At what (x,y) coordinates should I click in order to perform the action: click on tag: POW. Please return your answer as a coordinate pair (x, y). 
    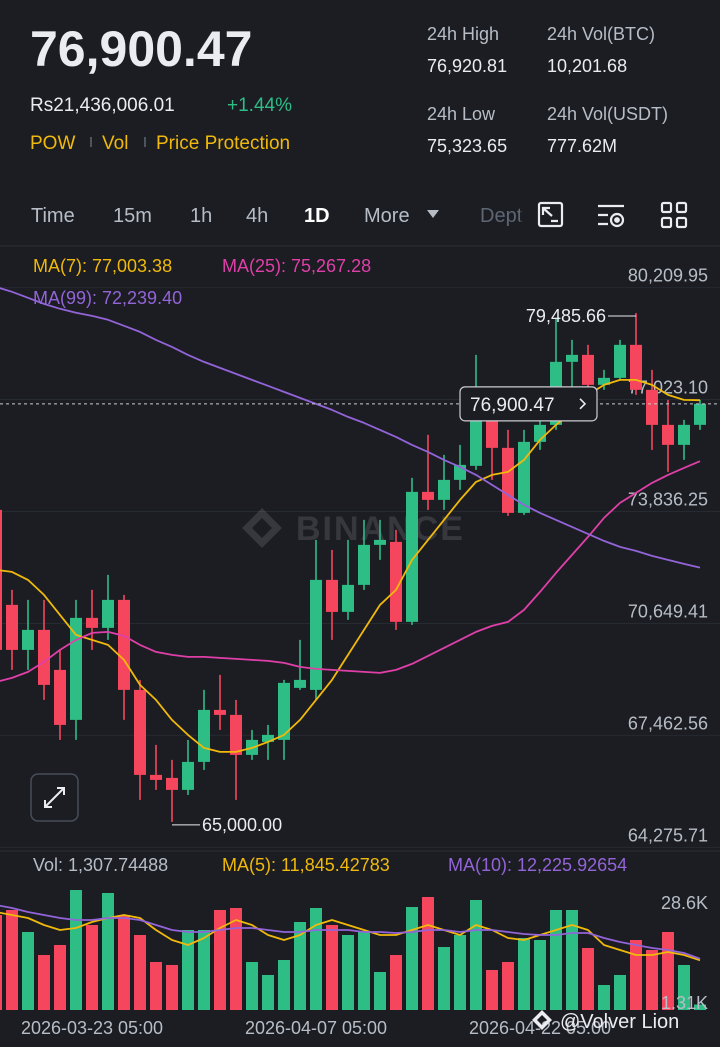
    Looking at the image, I should click on (52, 143).